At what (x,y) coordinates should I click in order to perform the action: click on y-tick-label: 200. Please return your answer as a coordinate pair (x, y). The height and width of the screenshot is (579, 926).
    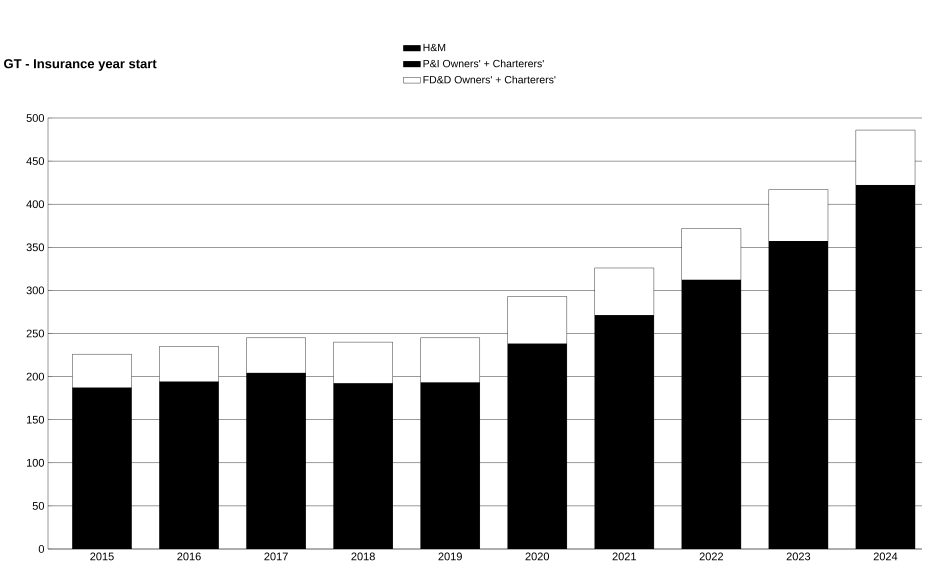
    Looking at the image, I should click on (35, 376).